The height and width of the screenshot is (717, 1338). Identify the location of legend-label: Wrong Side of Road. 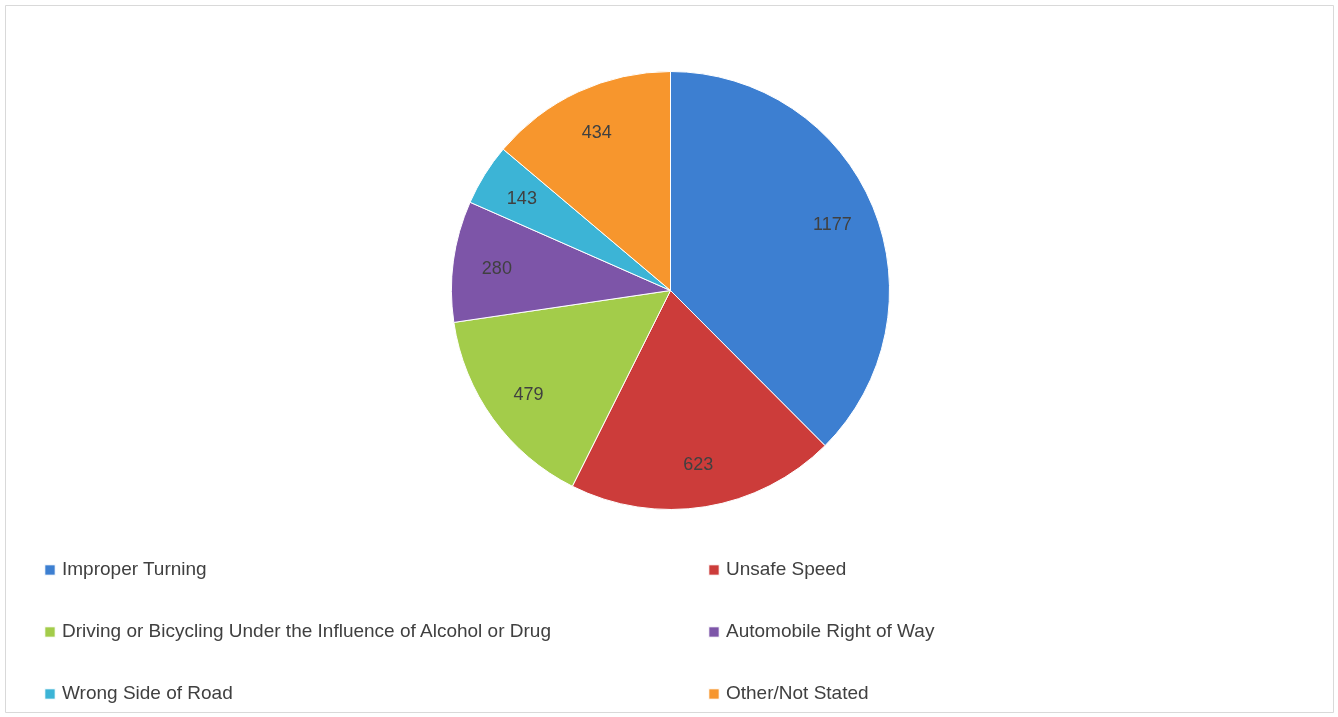
(148, 693).